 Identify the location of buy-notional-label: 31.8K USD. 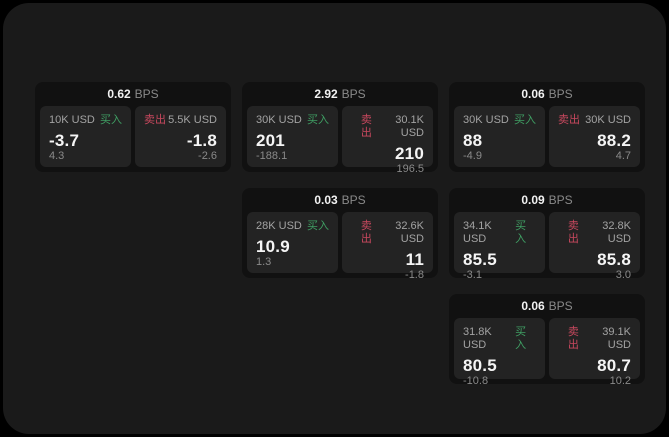
(477, 338).